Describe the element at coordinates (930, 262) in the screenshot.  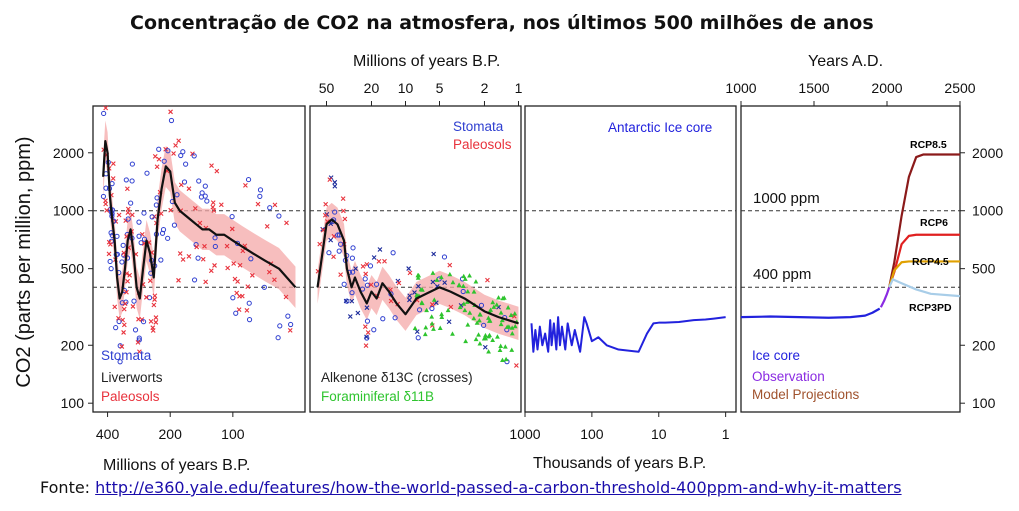
I see `rcp45-label: RCP4.5` at that location.